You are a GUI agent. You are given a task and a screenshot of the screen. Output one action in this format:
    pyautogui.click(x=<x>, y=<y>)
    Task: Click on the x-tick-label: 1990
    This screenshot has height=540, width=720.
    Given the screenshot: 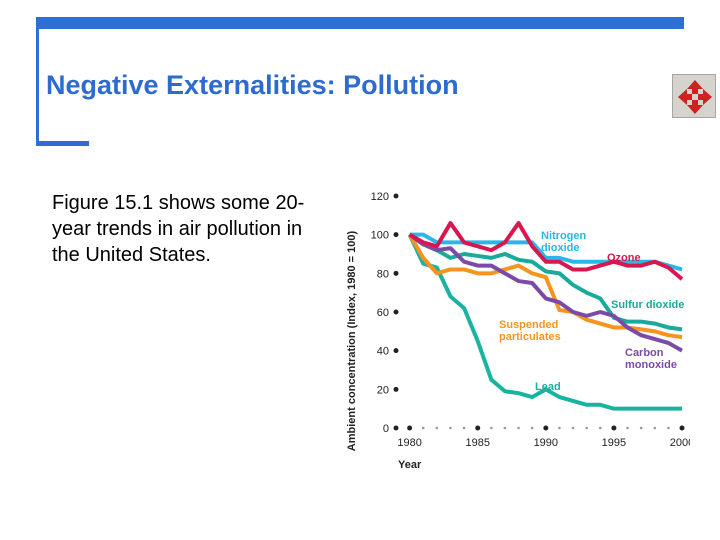 What is the action you would take?
    pyautogui.click(x=546, y=443)
    